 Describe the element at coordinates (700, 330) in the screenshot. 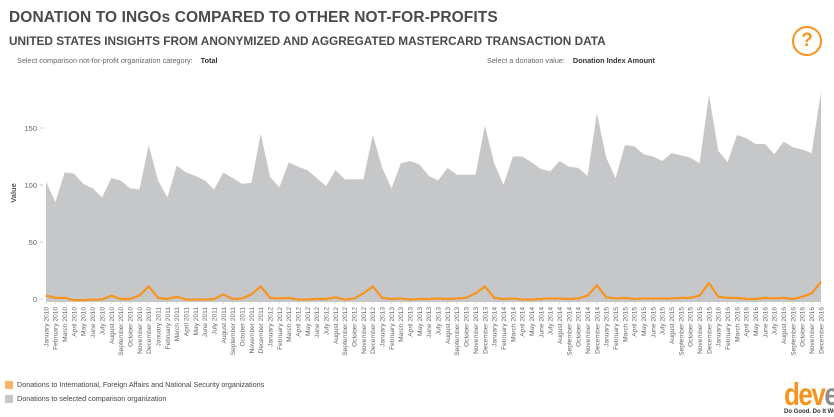

I see `x-tick-label: November 2015` at that location.